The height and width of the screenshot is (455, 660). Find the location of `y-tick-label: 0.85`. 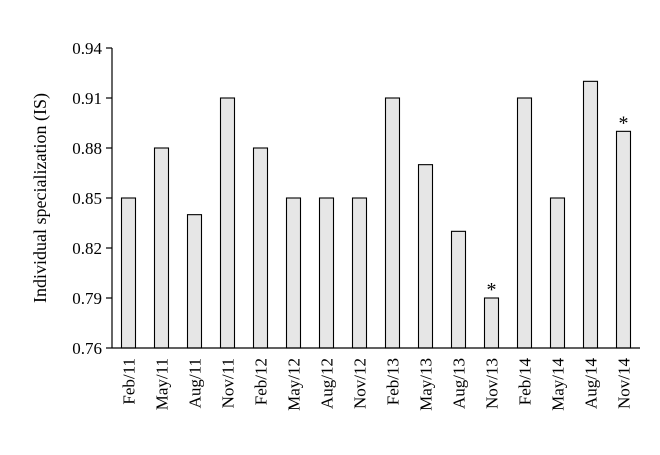

y-tick-label: 0.85 is located at coordinates (87, 198).